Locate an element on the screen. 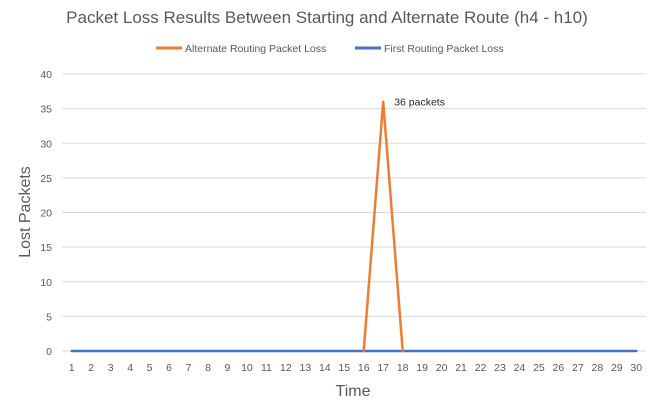  y-tick-label: 5 is located at coordinates (49, 317).